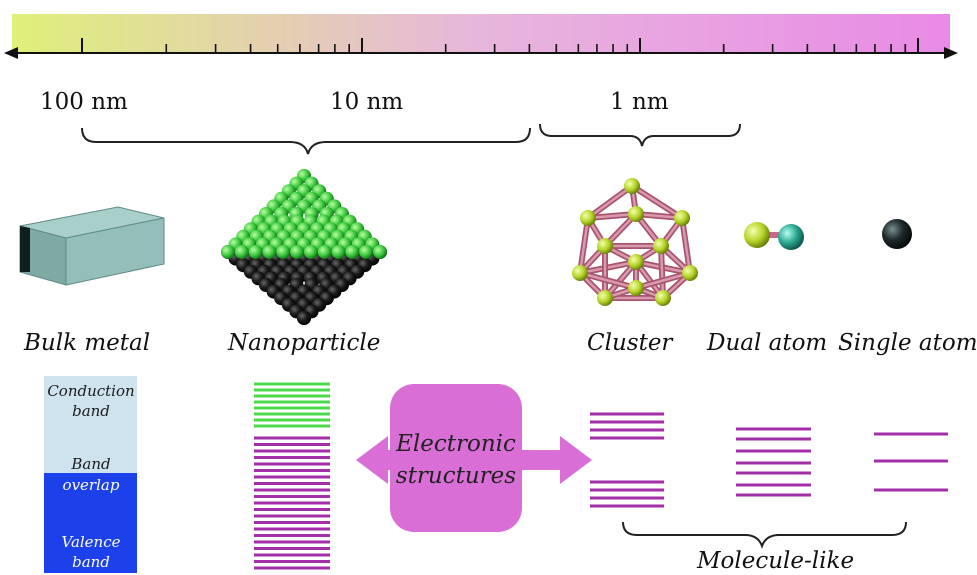  I want to click on nanoparticle-octahedron, so click(304, 247).